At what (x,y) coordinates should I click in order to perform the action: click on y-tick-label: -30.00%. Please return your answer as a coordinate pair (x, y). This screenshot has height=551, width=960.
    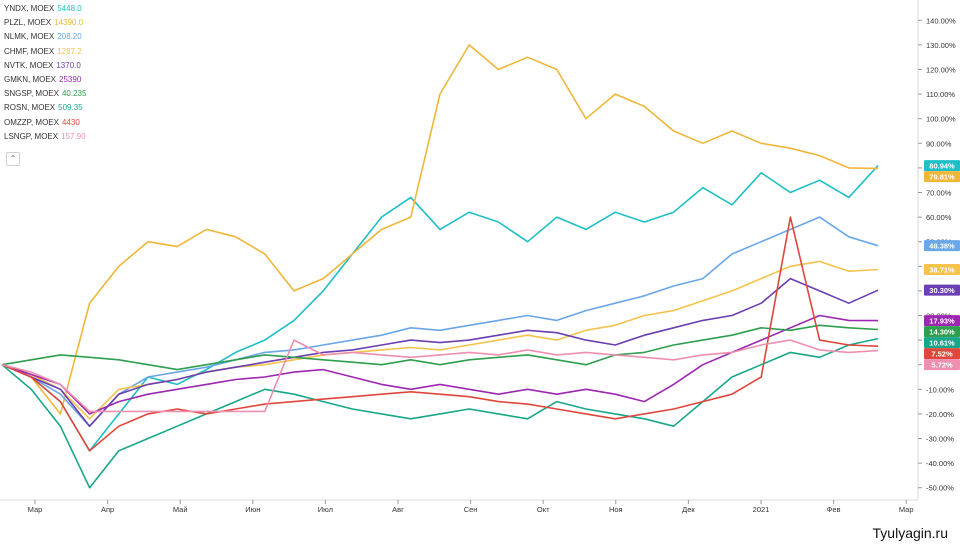
    Looking at the image, I should click on (940, 439).